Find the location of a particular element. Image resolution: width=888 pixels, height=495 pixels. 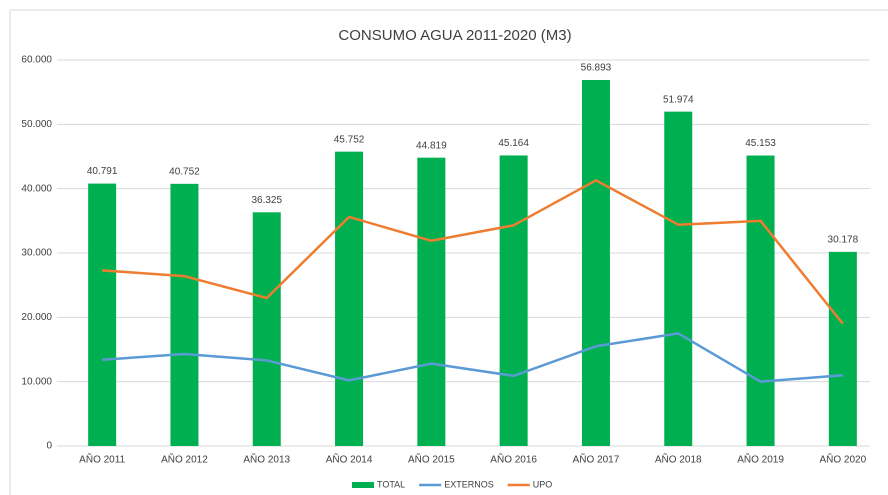

data-label: 36.325 is located at coordinates (266, 200).